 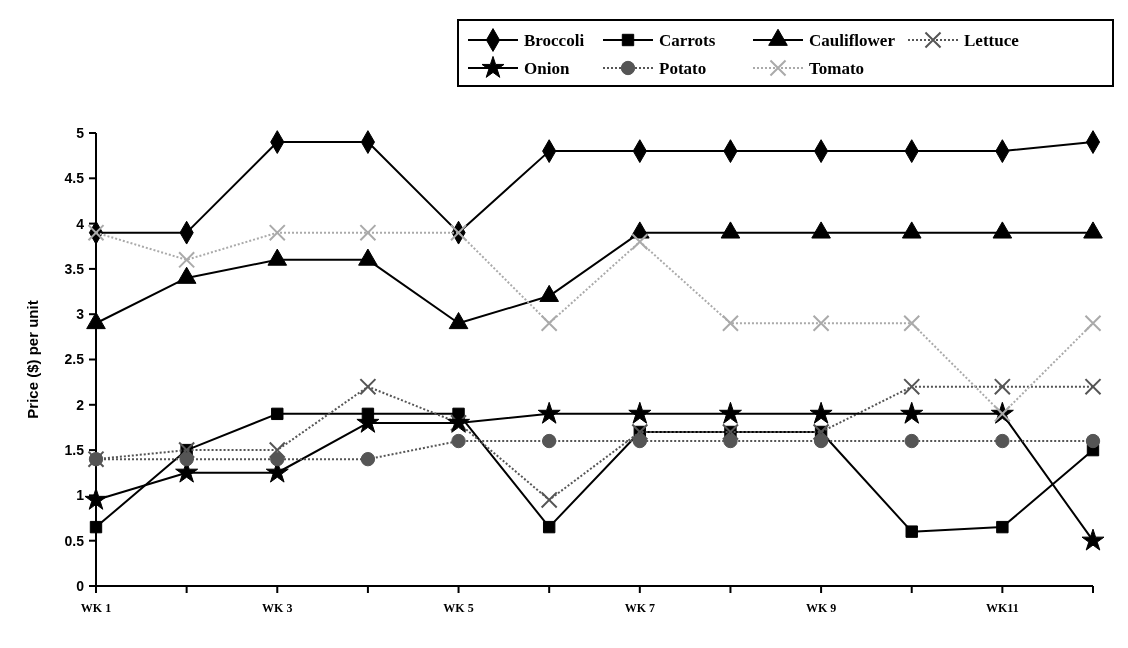 I want to click on legend-label: Carrots, so click(x=687, y=40).